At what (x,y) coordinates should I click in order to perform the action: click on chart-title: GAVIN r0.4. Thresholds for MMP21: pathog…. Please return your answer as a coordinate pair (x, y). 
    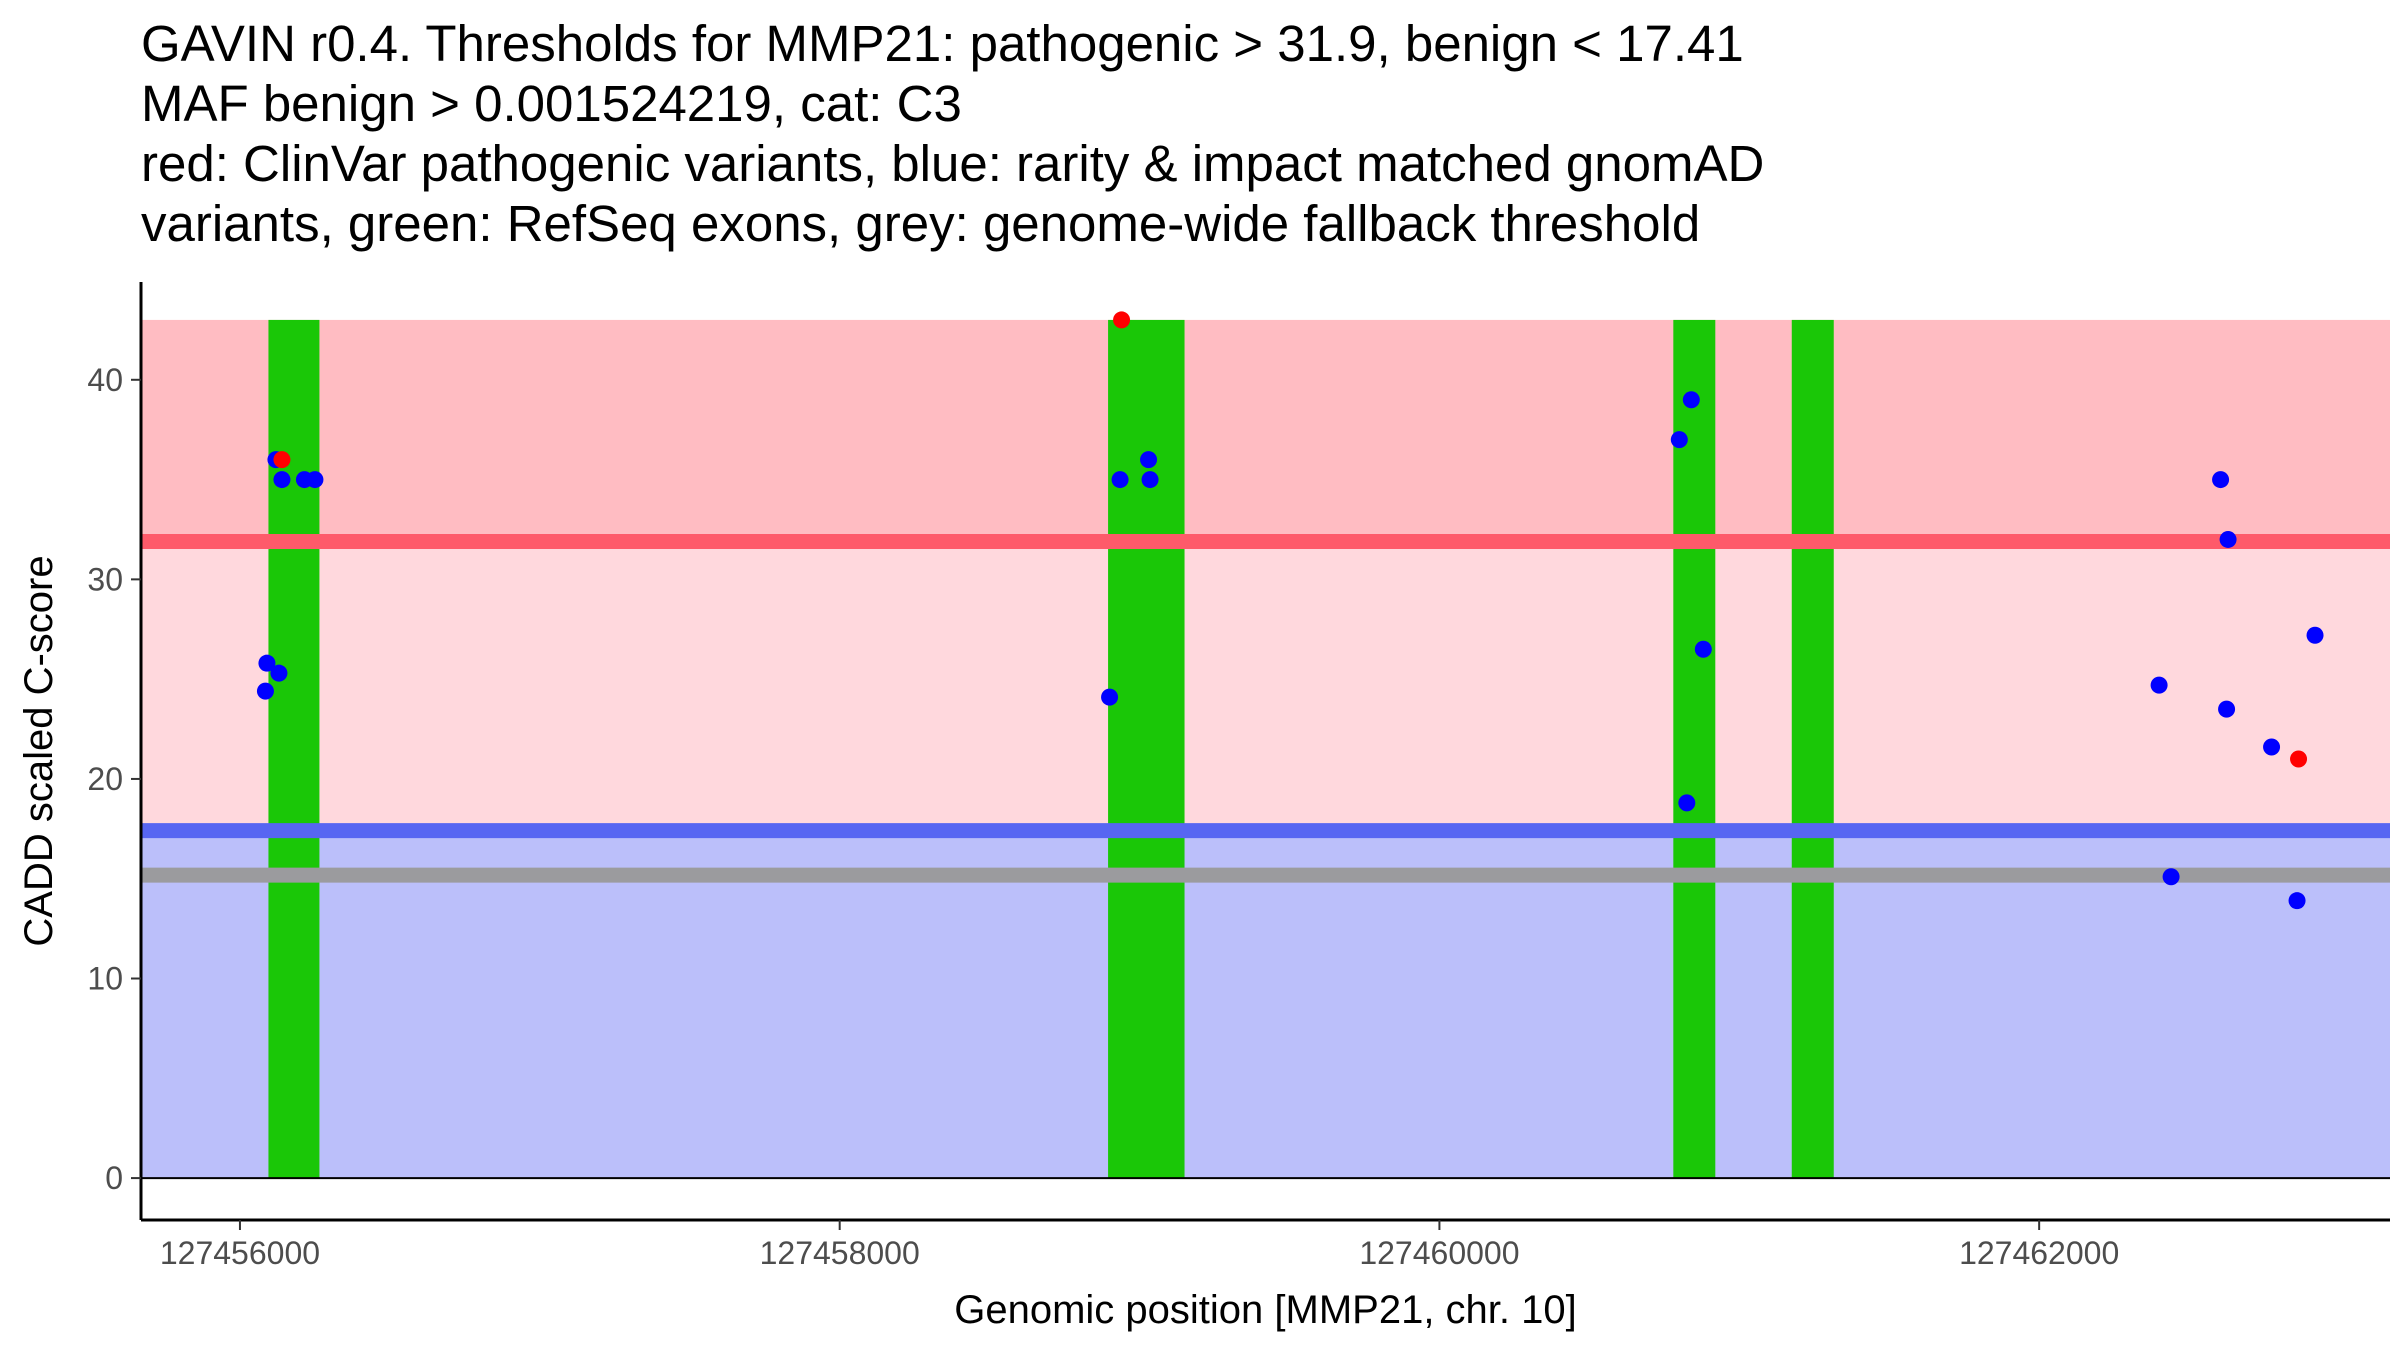
    Looking at the image, I should click on (952, 134).